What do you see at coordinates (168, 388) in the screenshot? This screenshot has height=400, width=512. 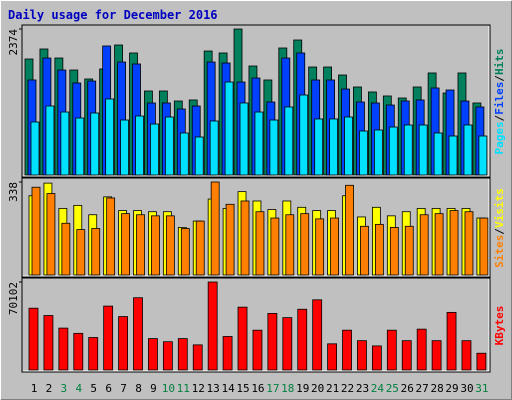 I see `x-tick-label: 10` at bounding box center [168, 388].